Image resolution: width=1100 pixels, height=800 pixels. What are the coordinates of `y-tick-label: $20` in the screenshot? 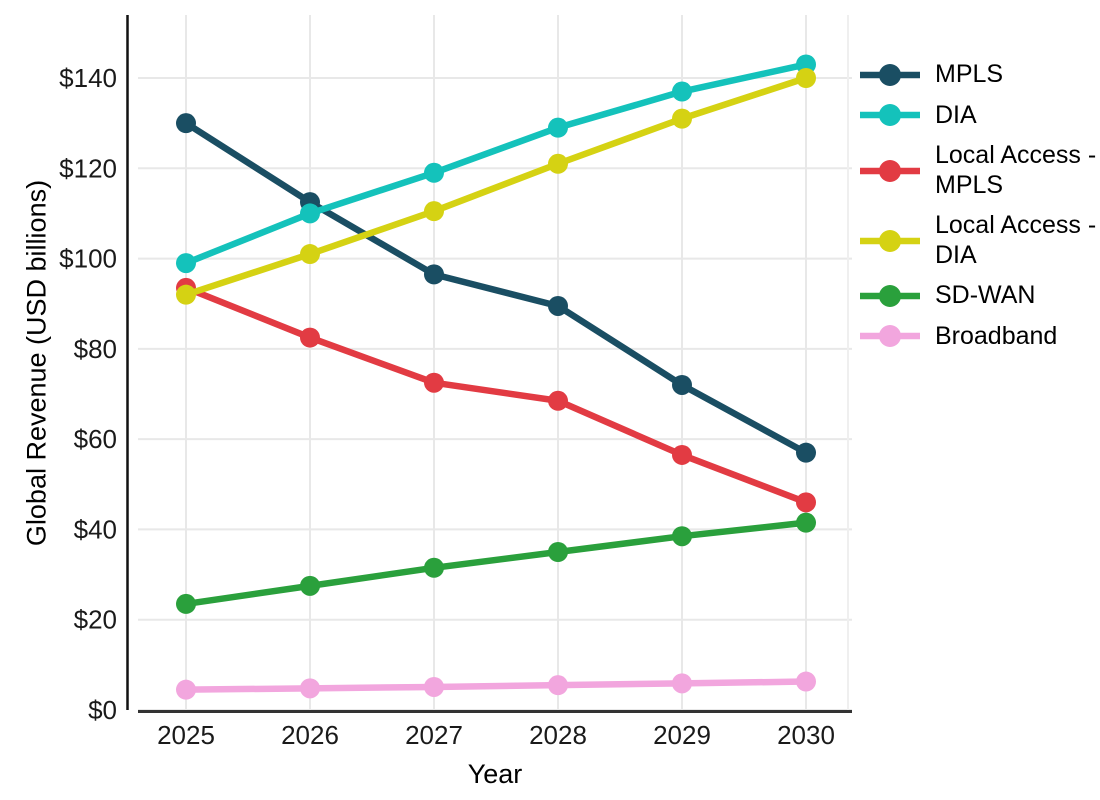 It's located at (95, 620).